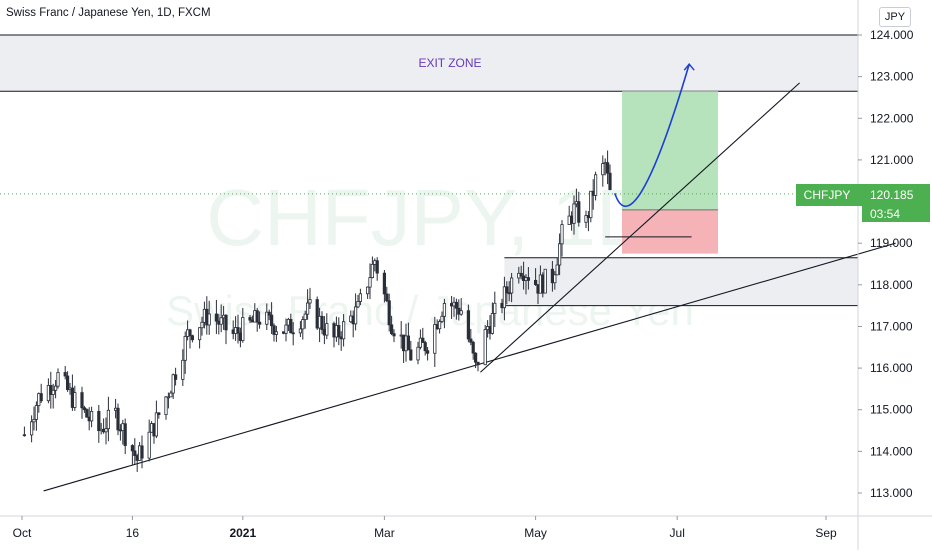 This screenshot has width=932, height=555. I want to click on y-tick-label-5: 119.000, so click(891, 243).